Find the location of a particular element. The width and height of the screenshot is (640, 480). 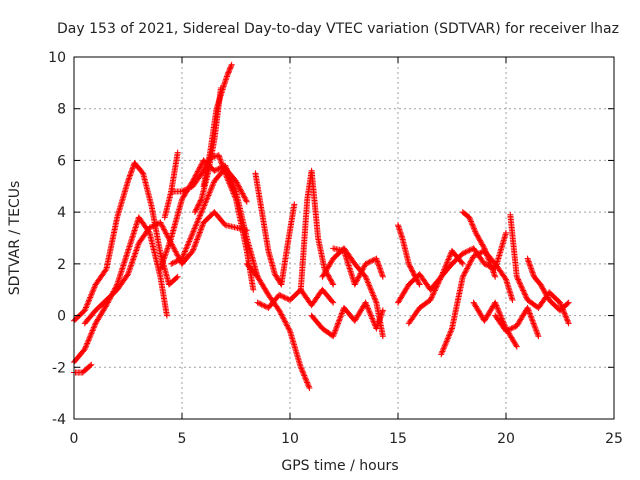

series-arc-k is located at coordinates (278, 325).